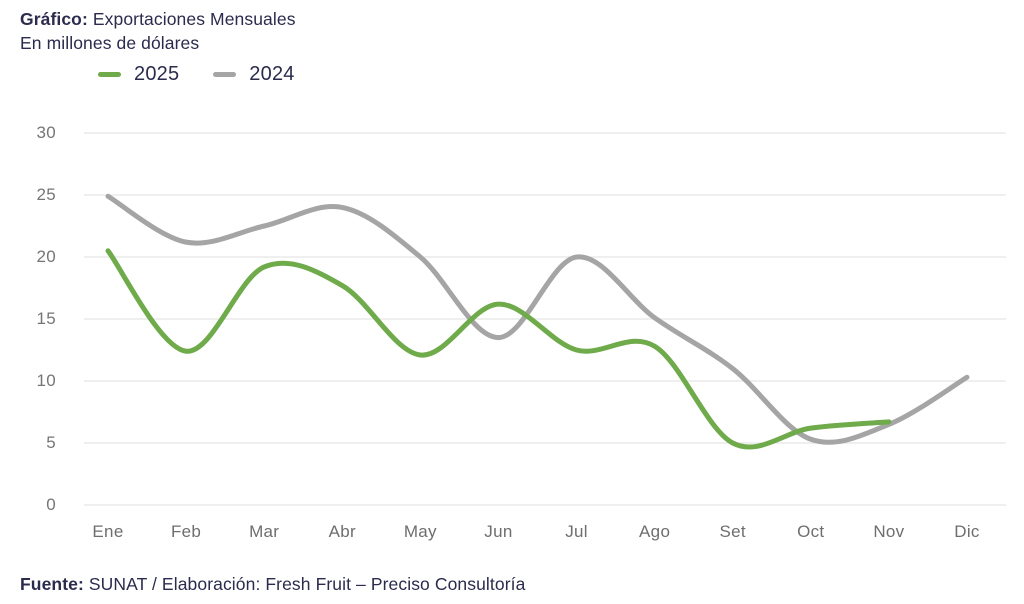 The width and height of the screenshot is (1024, 604). Describe the element at coordinates (811, 531) in the screenshot. I see `x-axis-tick-label: Oct` at that location.